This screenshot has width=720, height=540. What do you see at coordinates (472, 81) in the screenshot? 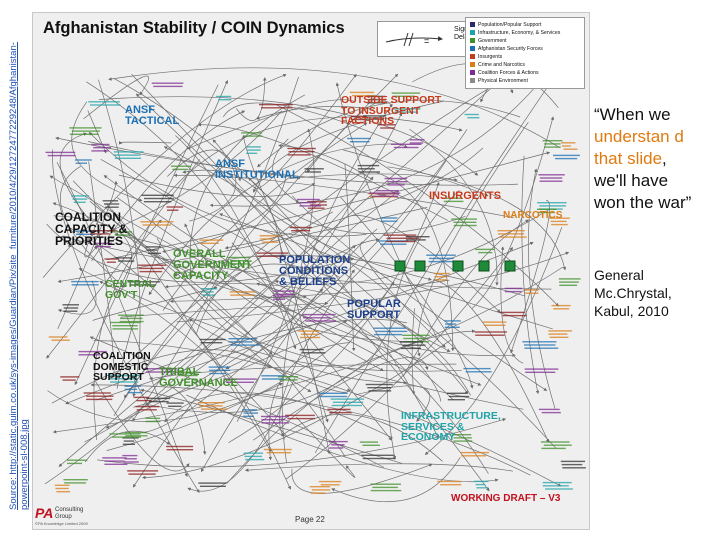
I see `legend-swatch` at bounding box center [472, 81].